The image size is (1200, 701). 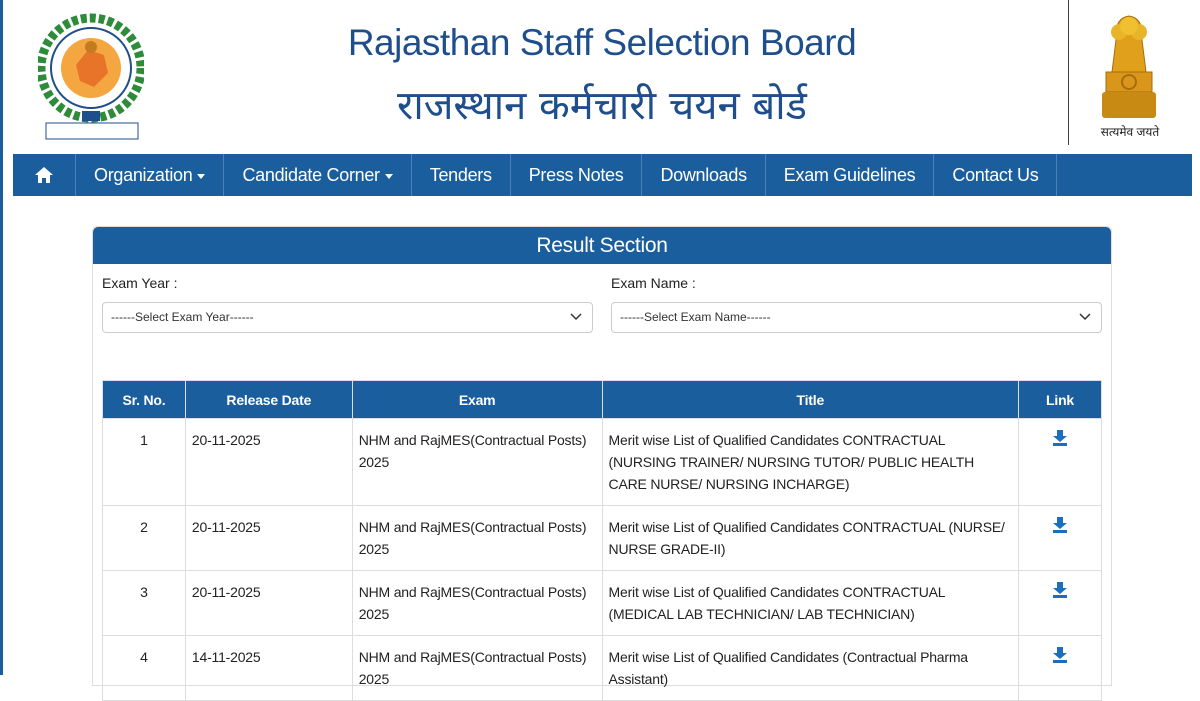 I want to click on nav-item: Exam Guidelines, so click(x=850, y=175).